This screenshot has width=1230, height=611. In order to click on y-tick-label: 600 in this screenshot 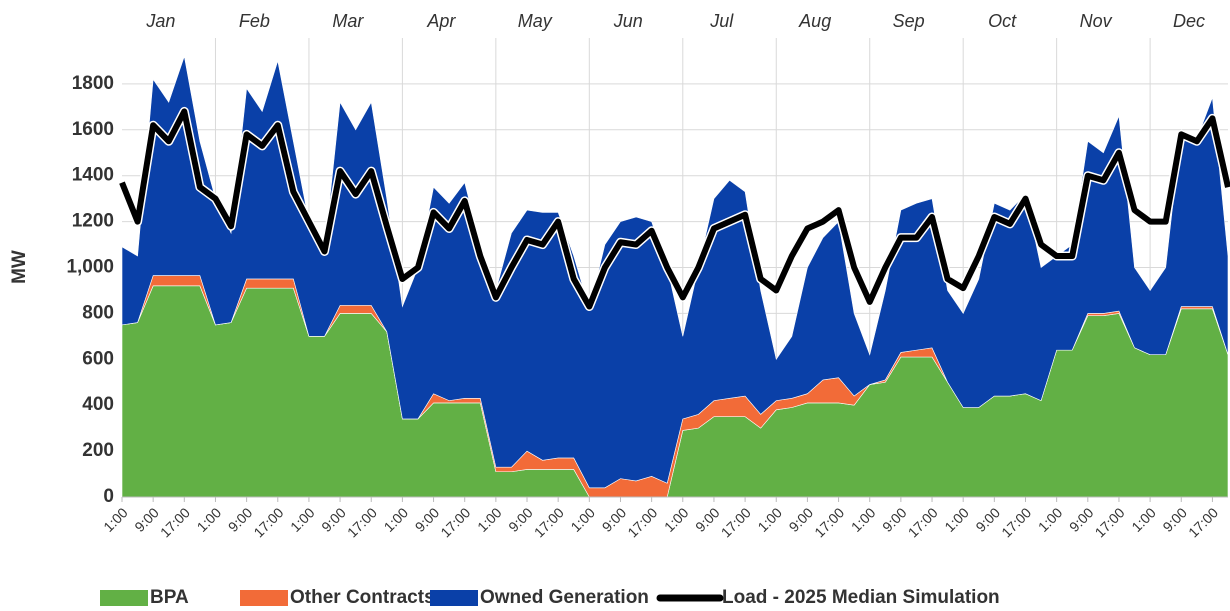, I will do `click(98, 358)`.